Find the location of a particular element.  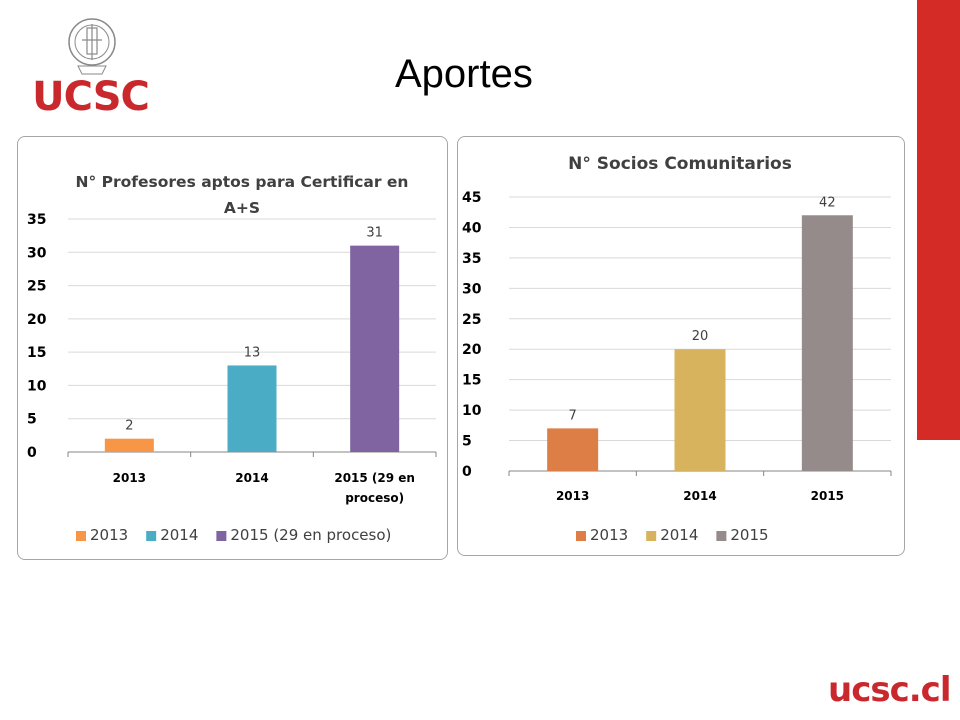

brand-accent-bar is located at coordinates (938, 220).